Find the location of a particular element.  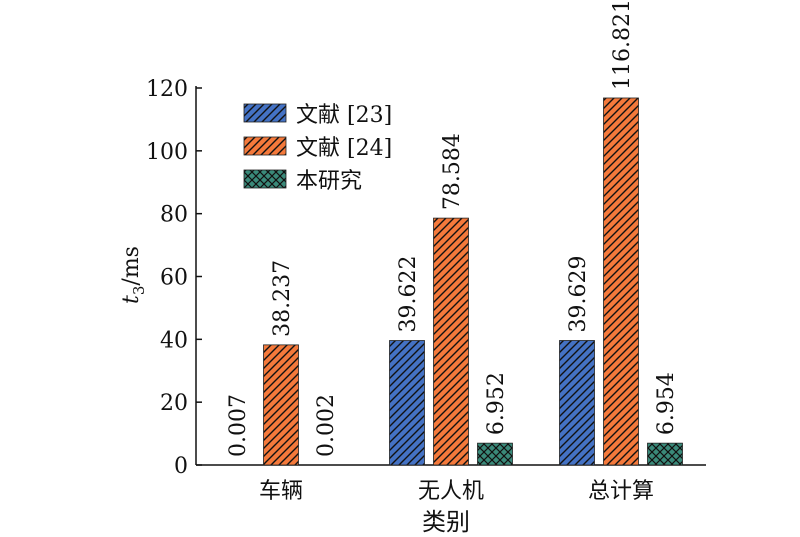

x-tick-label: 总计算 is located at coordinates (621, 491).